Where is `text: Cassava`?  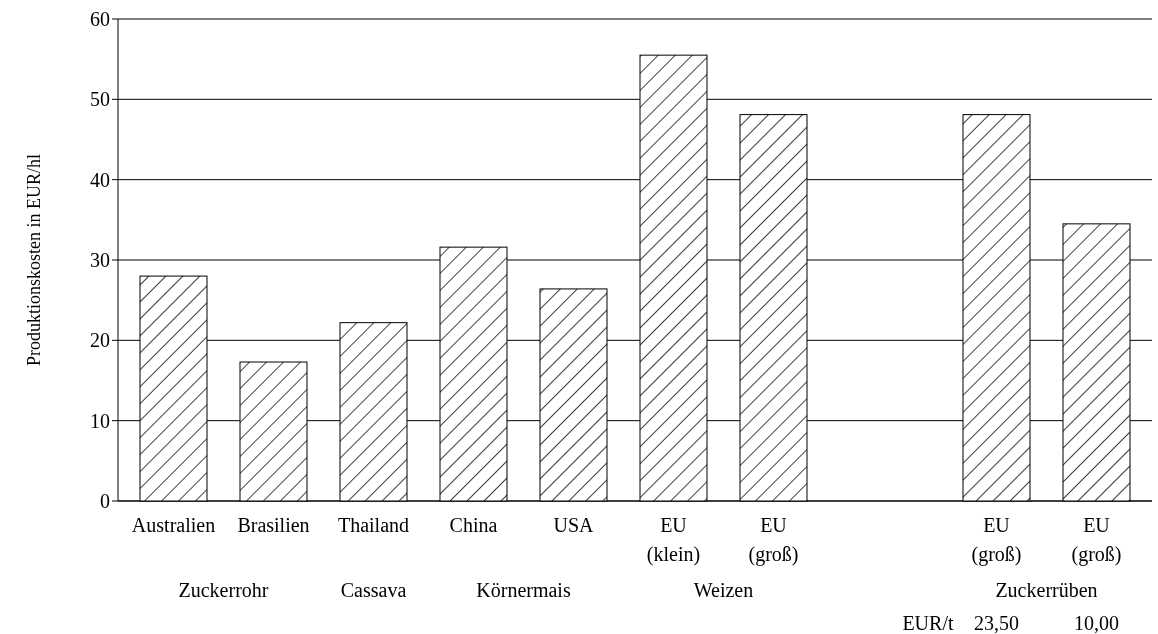
text: Cassava is located at coordinates (373, 590).